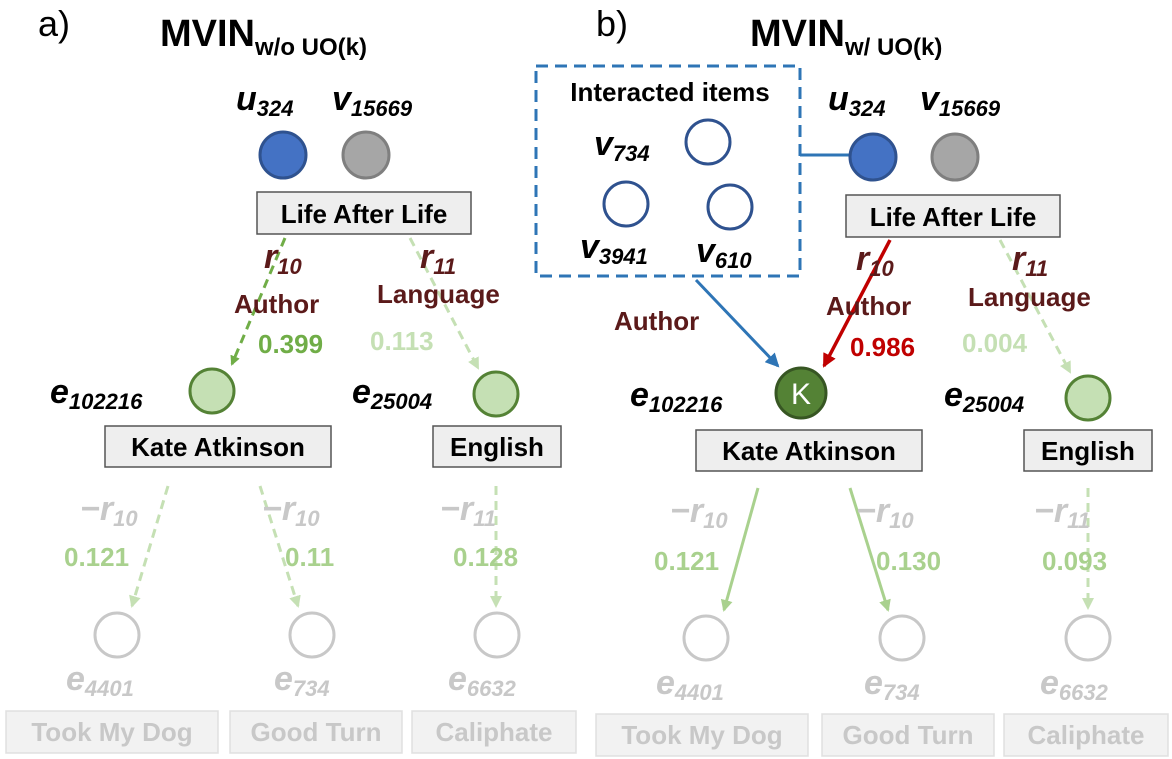  I want to click on panel-a-lower-label-1: Took My Dog, so click(111, 732).